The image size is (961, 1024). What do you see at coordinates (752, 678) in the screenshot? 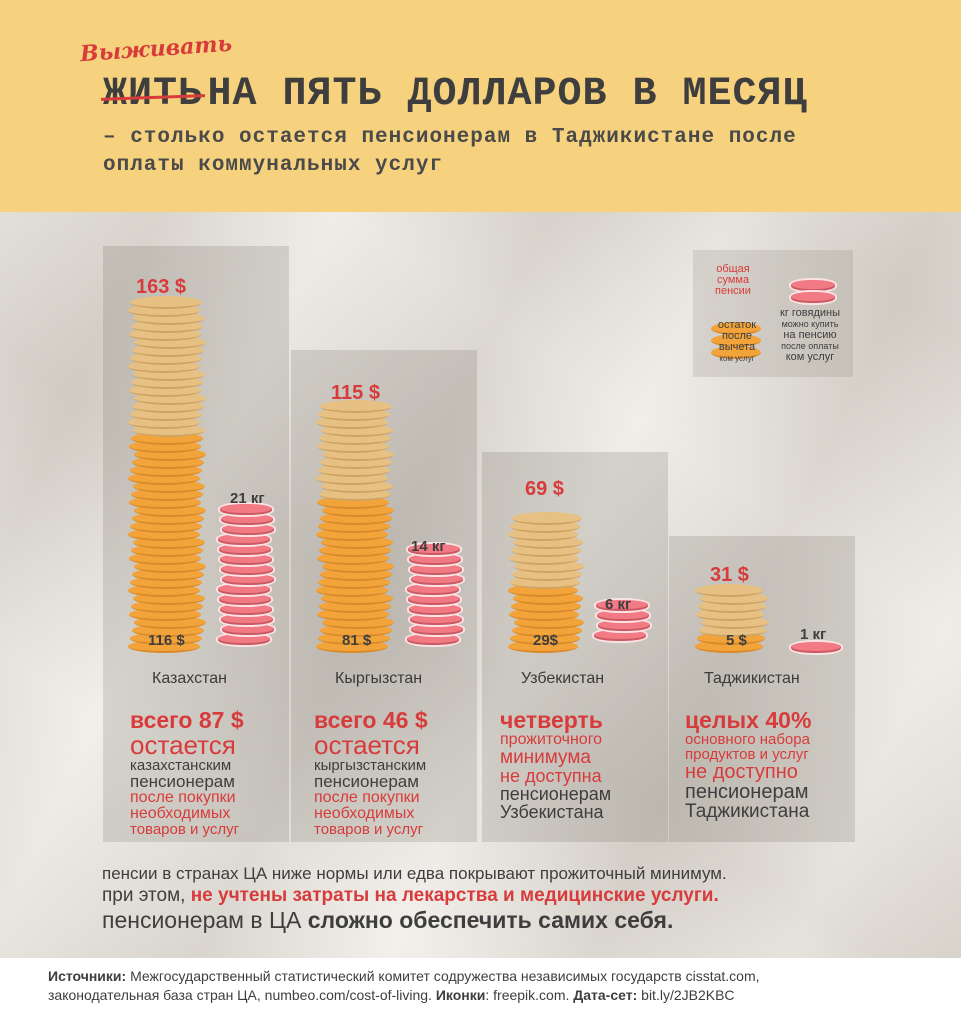
I see `country-name-tj: Таджикистан` at bounding box center [752, 678].